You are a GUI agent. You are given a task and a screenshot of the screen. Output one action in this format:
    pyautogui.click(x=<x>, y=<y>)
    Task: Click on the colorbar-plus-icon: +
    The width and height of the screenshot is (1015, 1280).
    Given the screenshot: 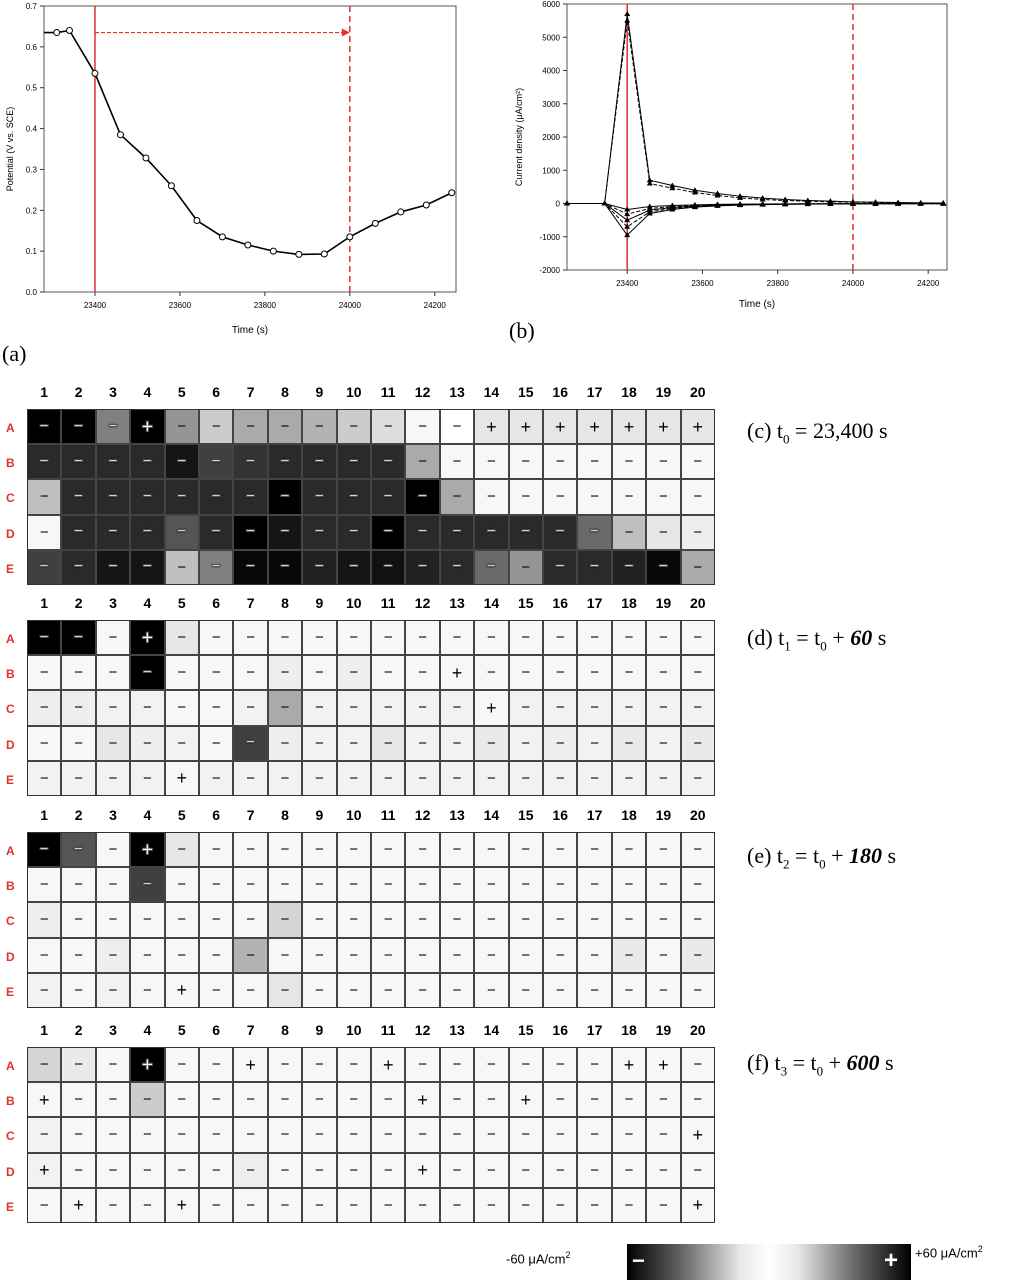 What is the action you would take?
    pyautogui.click(x=891, y=1260)
    